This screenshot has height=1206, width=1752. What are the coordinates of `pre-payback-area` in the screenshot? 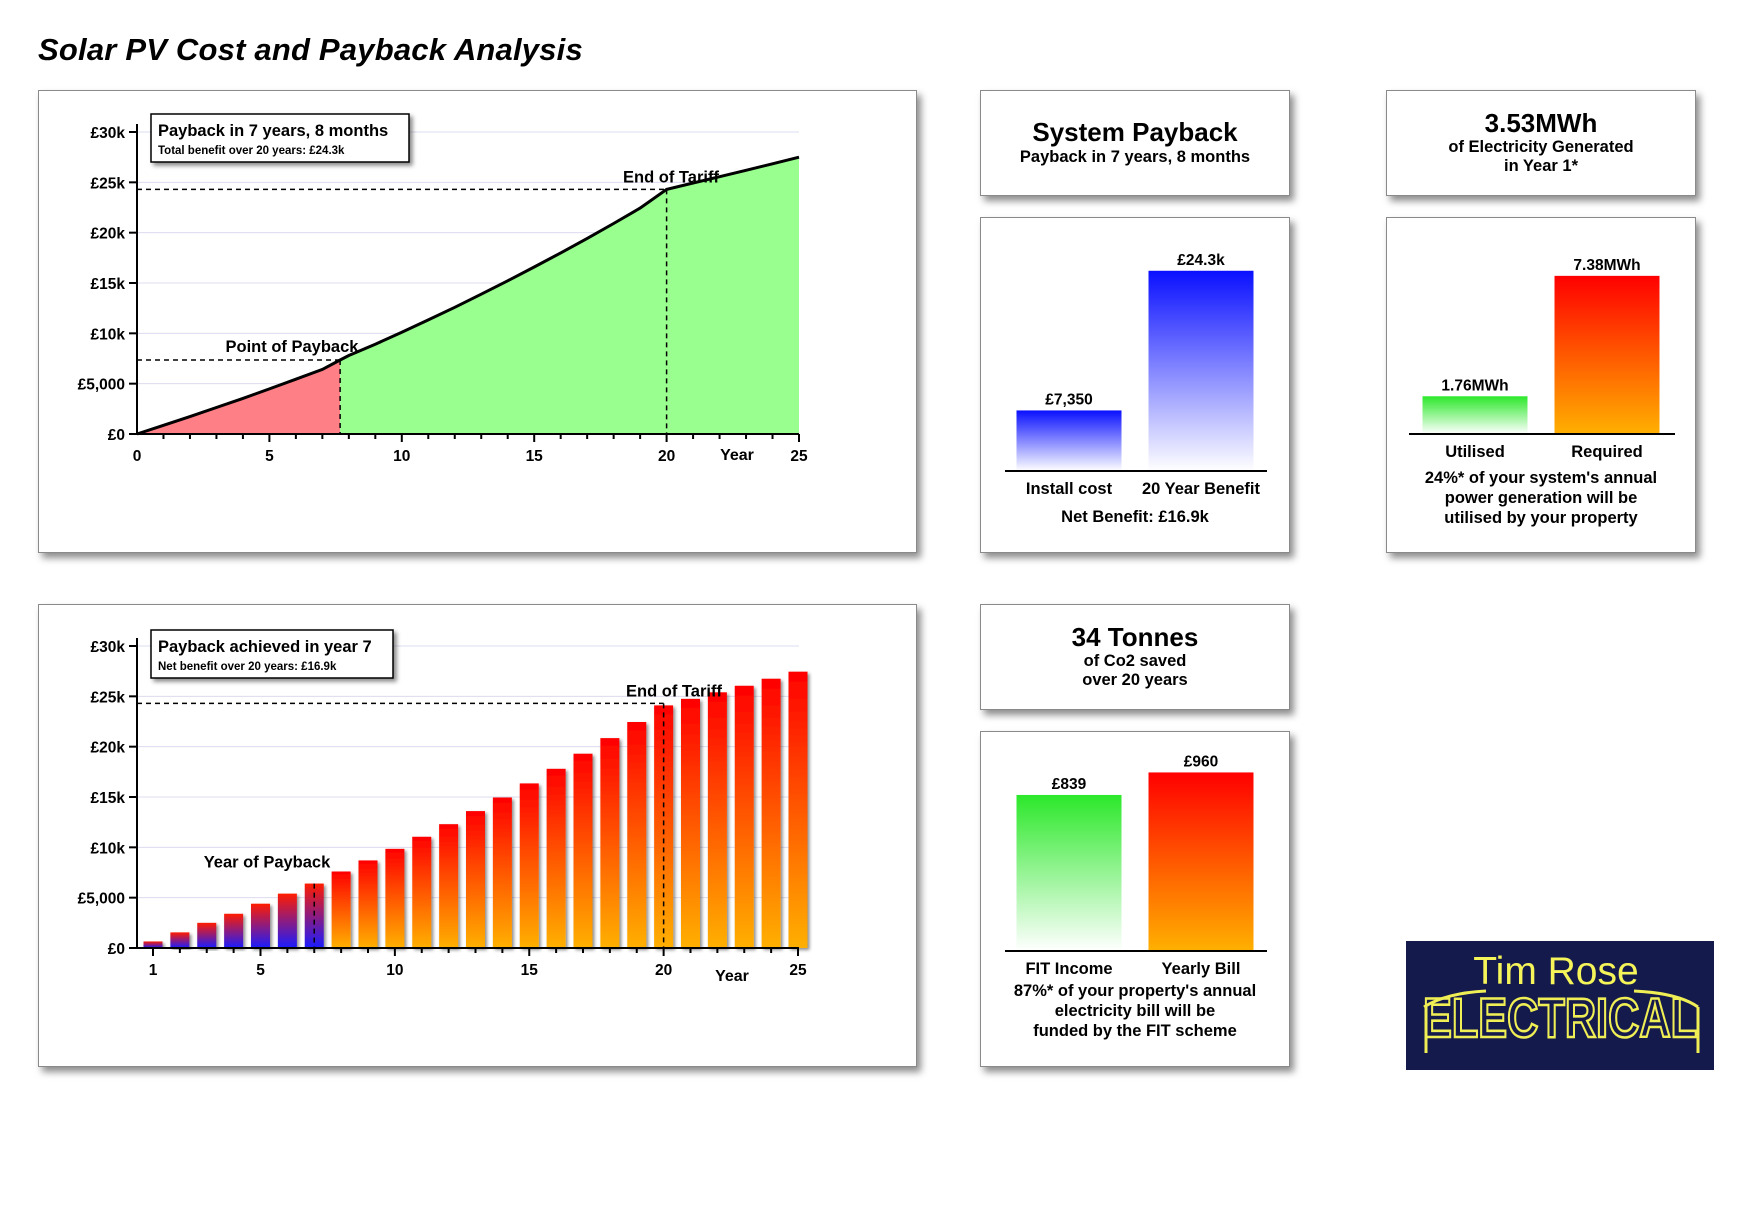 It's located at (239, 397).